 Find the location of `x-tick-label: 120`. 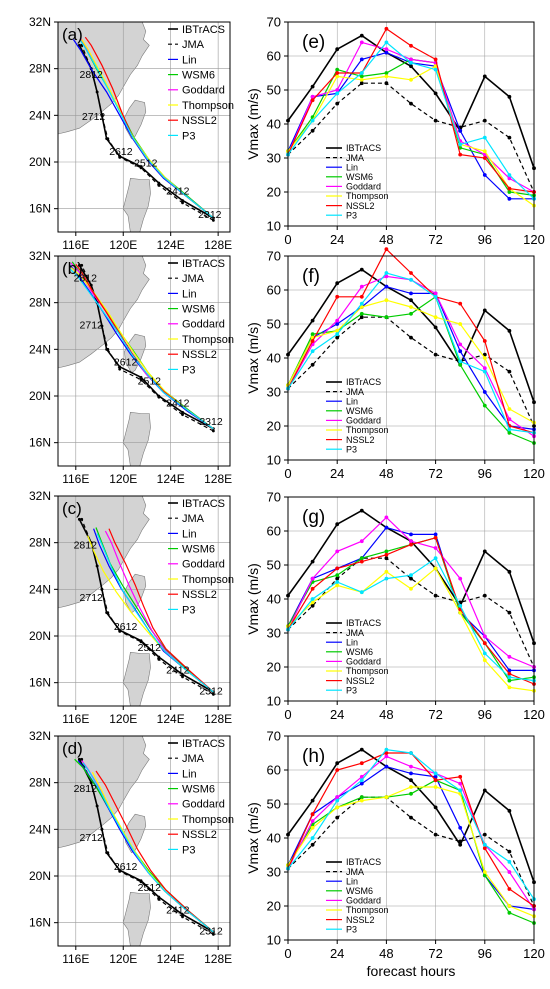

x-tick-label: 120 is located at coordinates (534, 953).